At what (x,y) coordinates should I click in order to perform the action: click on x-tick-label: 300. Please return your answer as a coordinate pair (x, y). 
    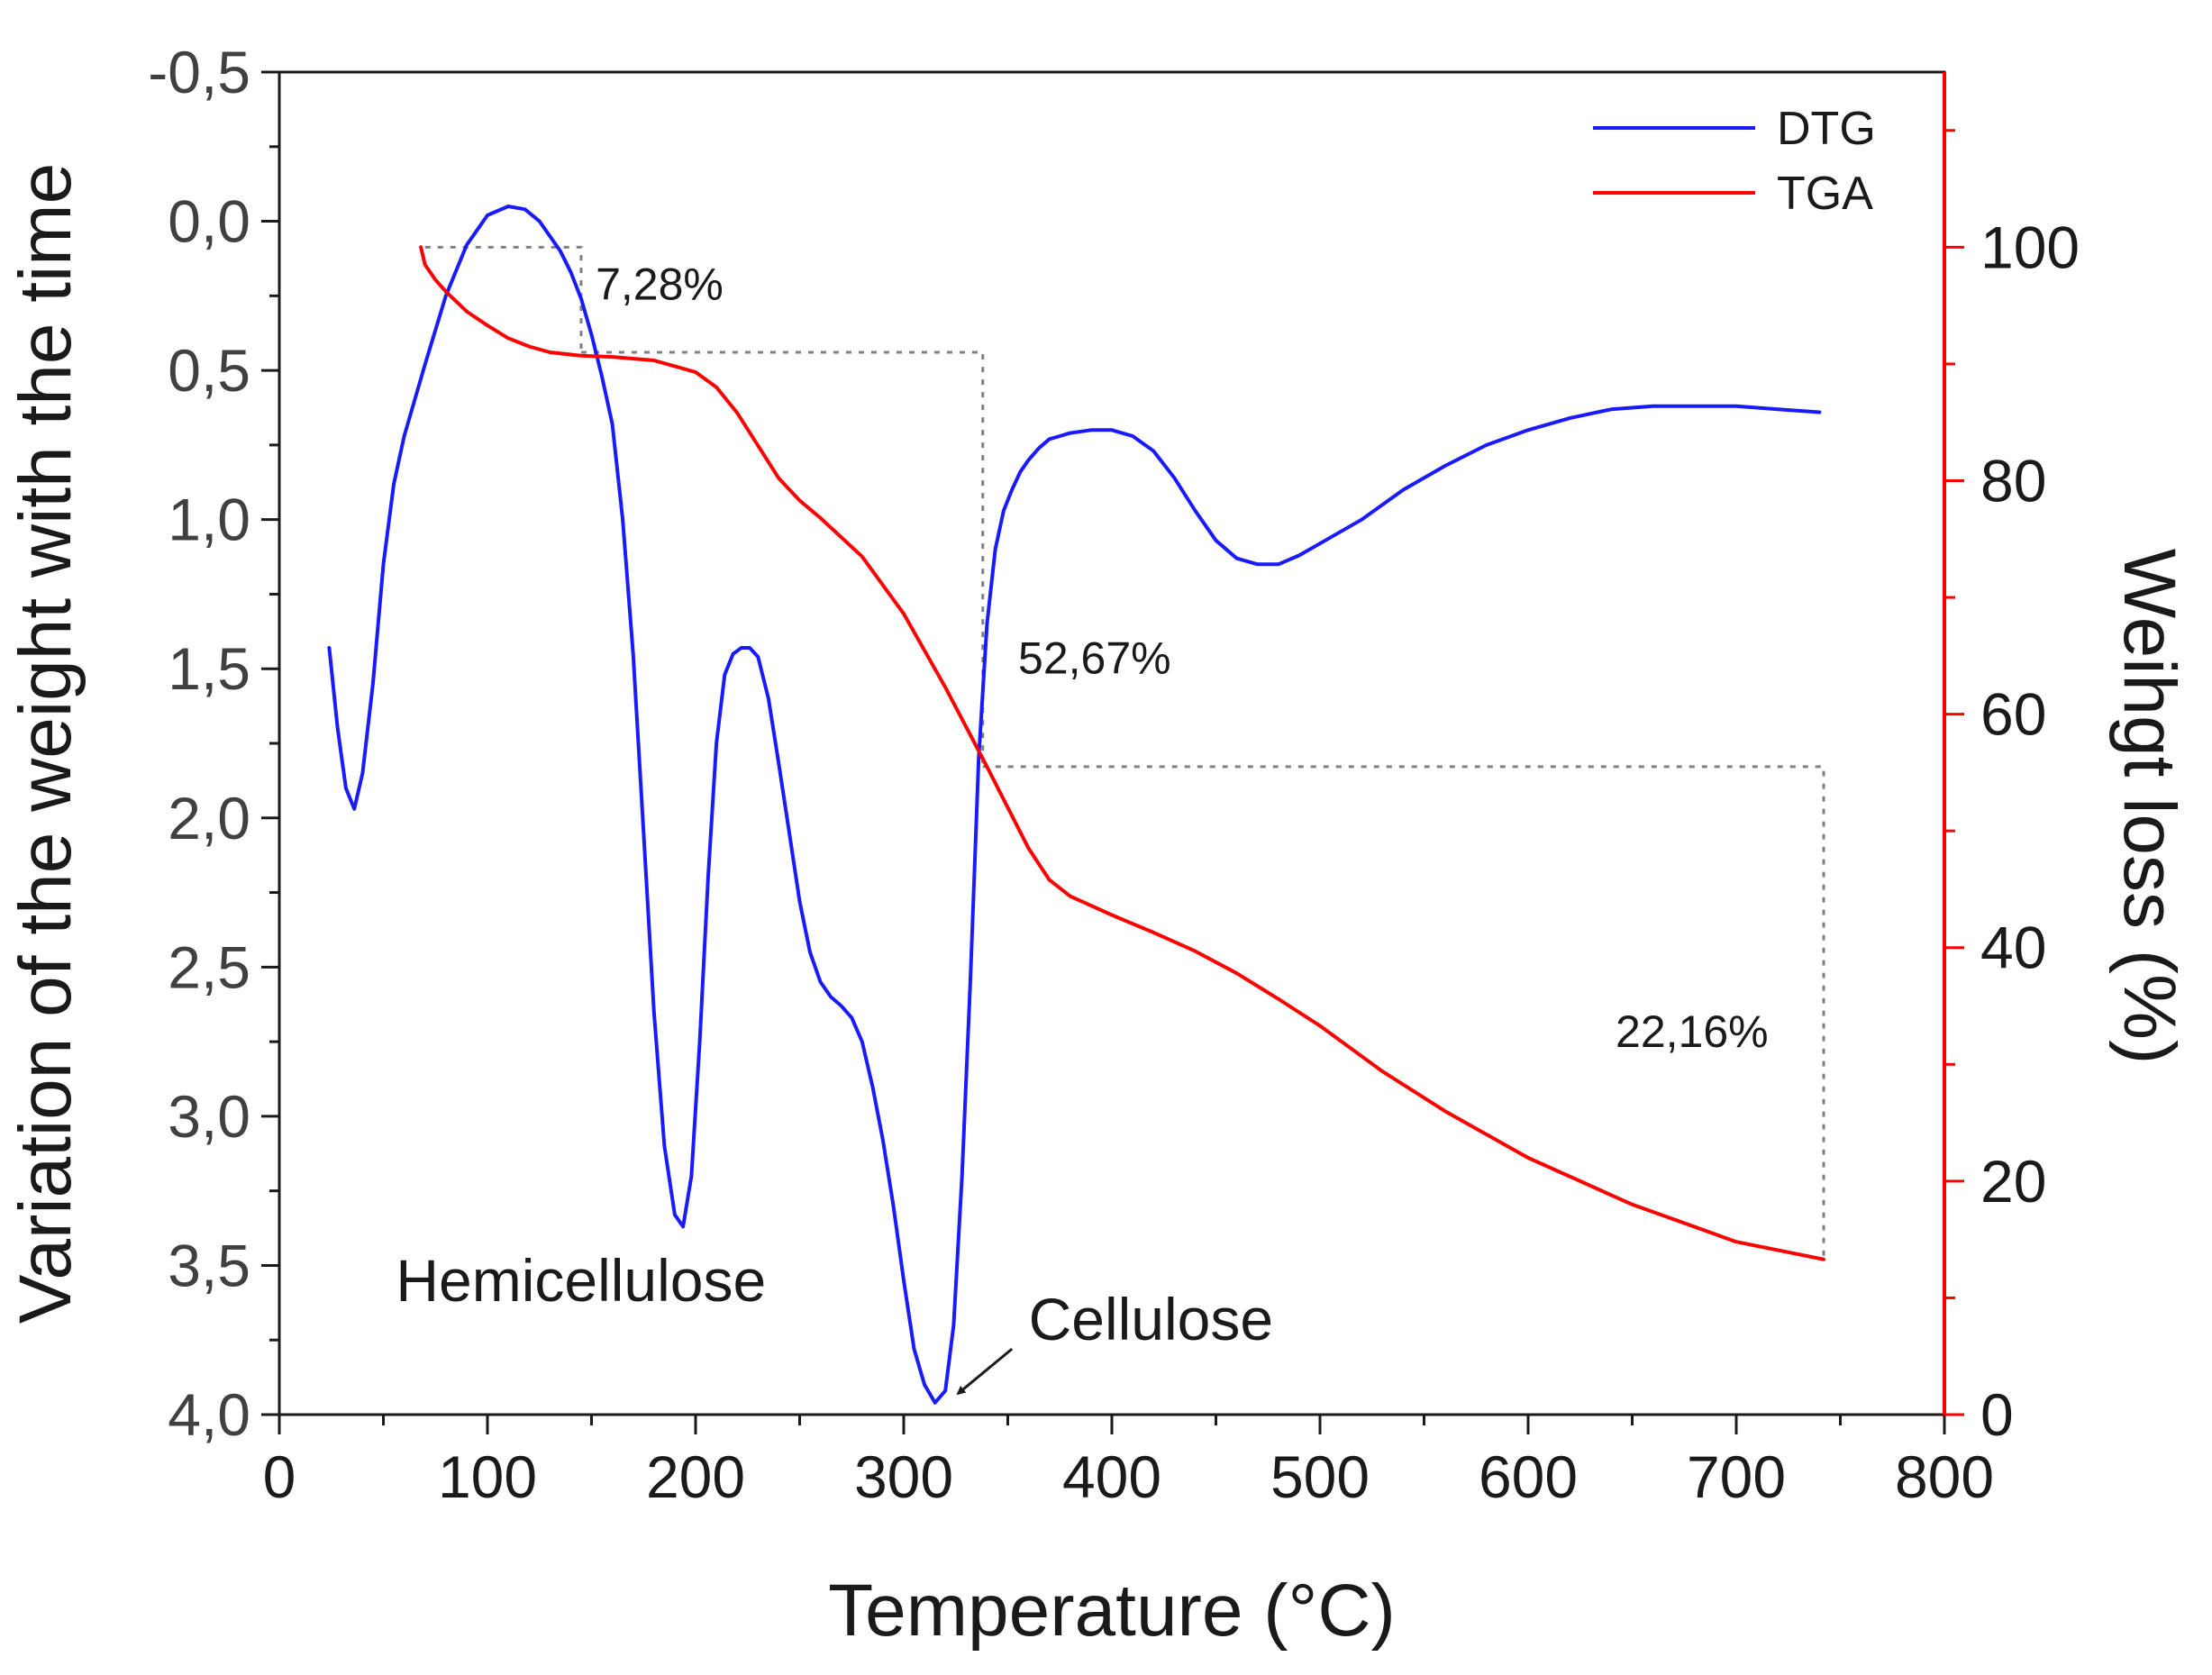
    Looking at the image, I should click on (903, 1476).